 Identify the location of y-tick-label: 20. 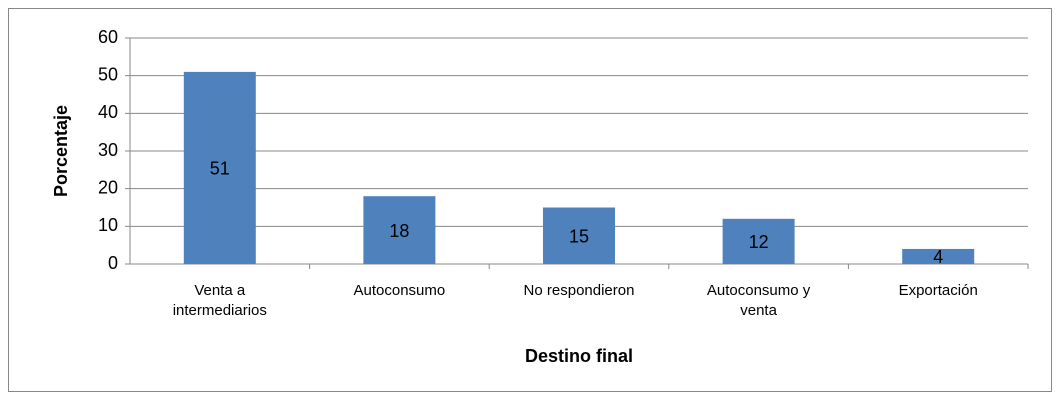
(108, 187).